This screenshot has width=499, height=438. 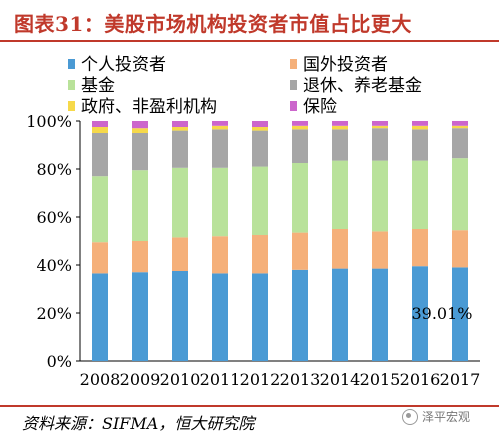 I want to click on watermark: 泽平宏观, so click(x=436, y=416).